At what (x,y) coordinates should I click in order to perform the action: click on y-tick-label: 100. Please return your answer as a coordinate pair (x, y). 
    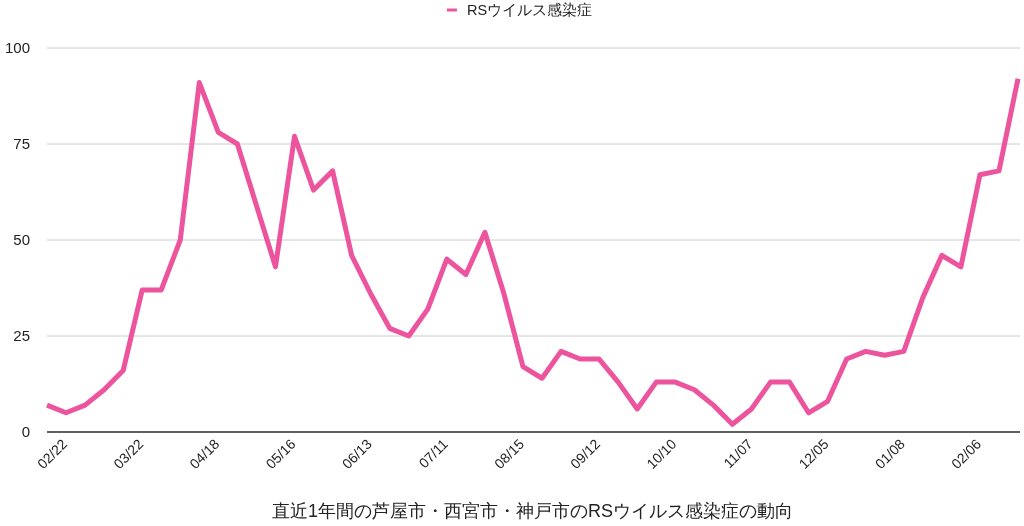
    Looking at the image, I should click on (17, 47).